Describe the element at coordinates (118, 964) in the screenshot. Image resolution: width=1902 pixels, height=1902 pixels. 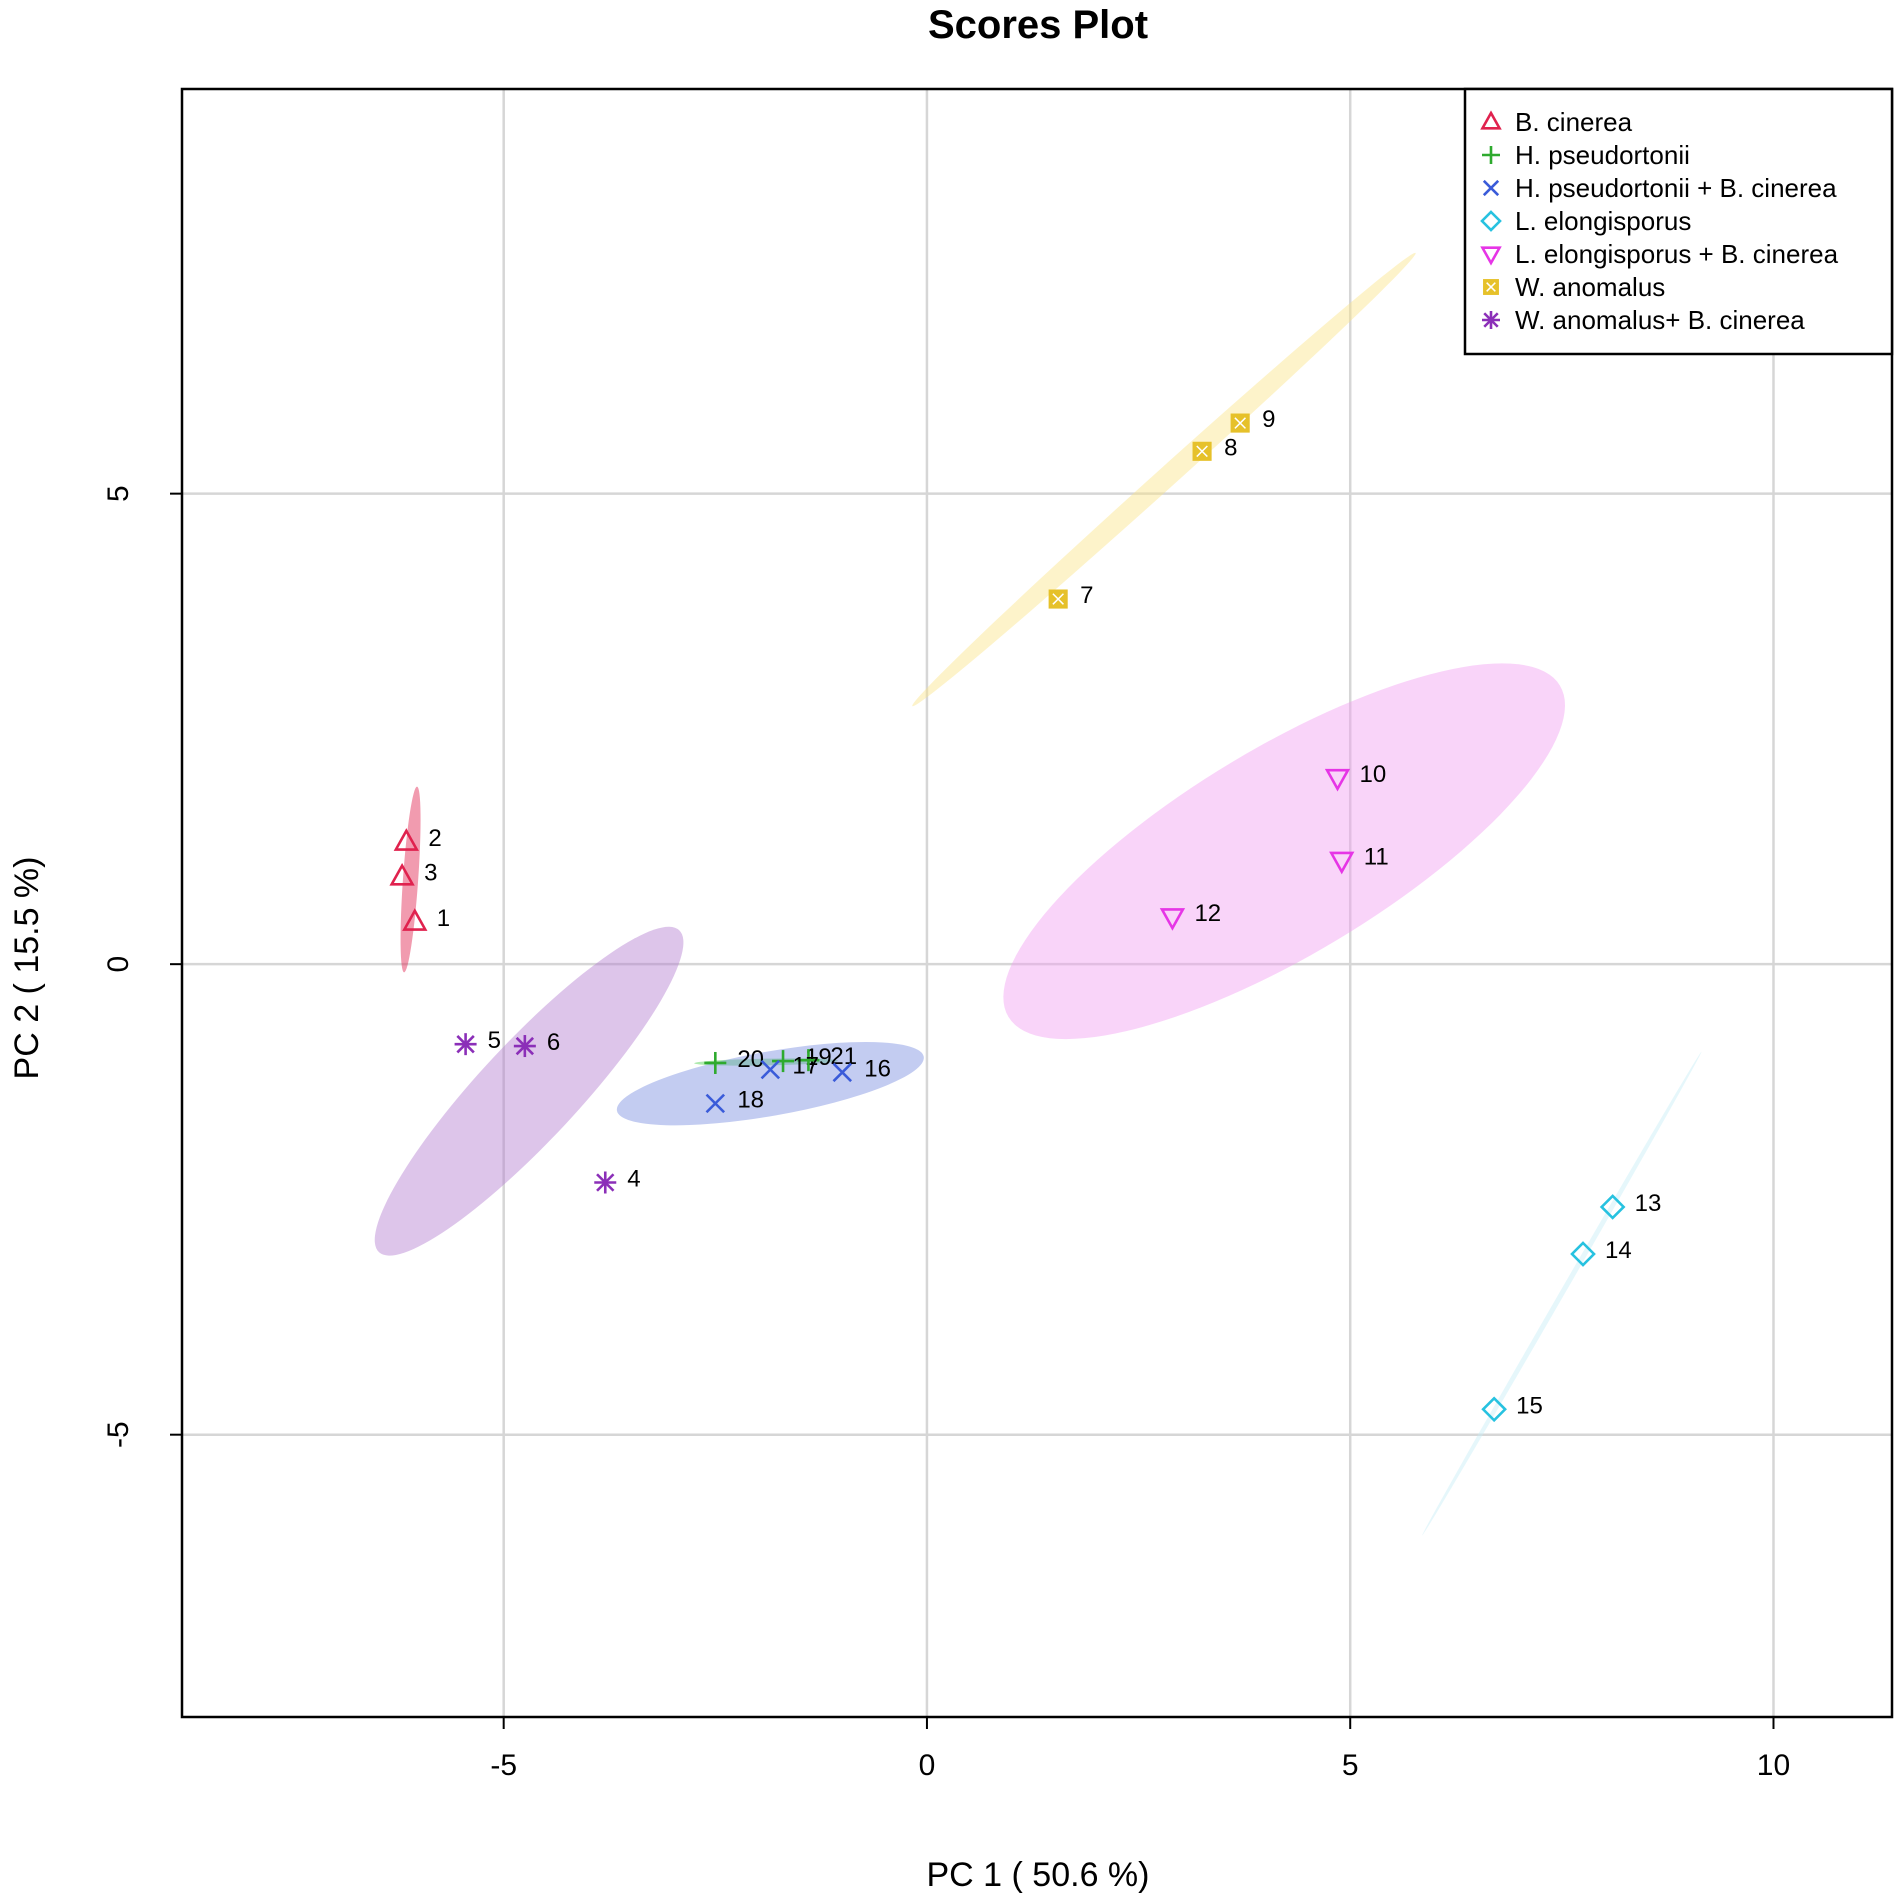
I see `y-tick-label: 0` at that location.